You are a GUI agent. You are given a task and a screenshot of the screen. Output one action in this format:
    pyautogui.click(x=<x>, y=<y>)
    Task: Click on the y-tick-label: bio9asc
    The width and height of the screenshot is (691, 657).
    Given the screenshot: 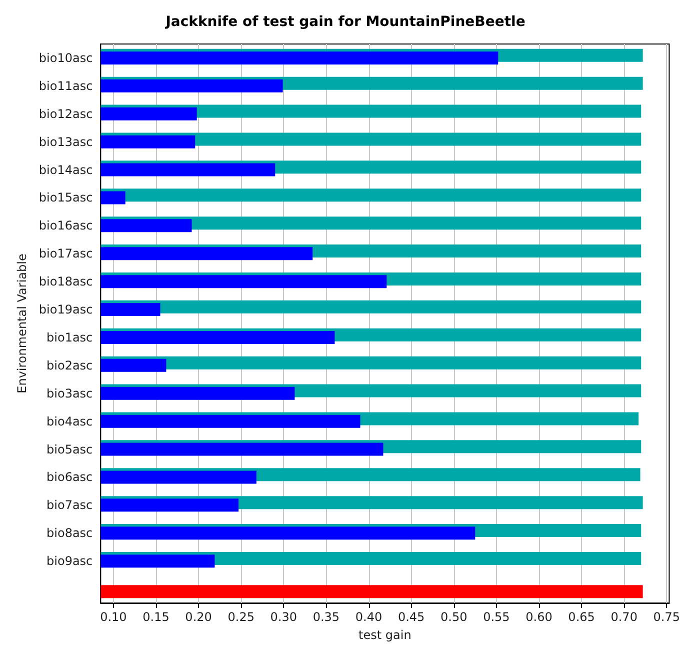 What is the action you would take?
    pyautogui.click(x=69, y=561)
    